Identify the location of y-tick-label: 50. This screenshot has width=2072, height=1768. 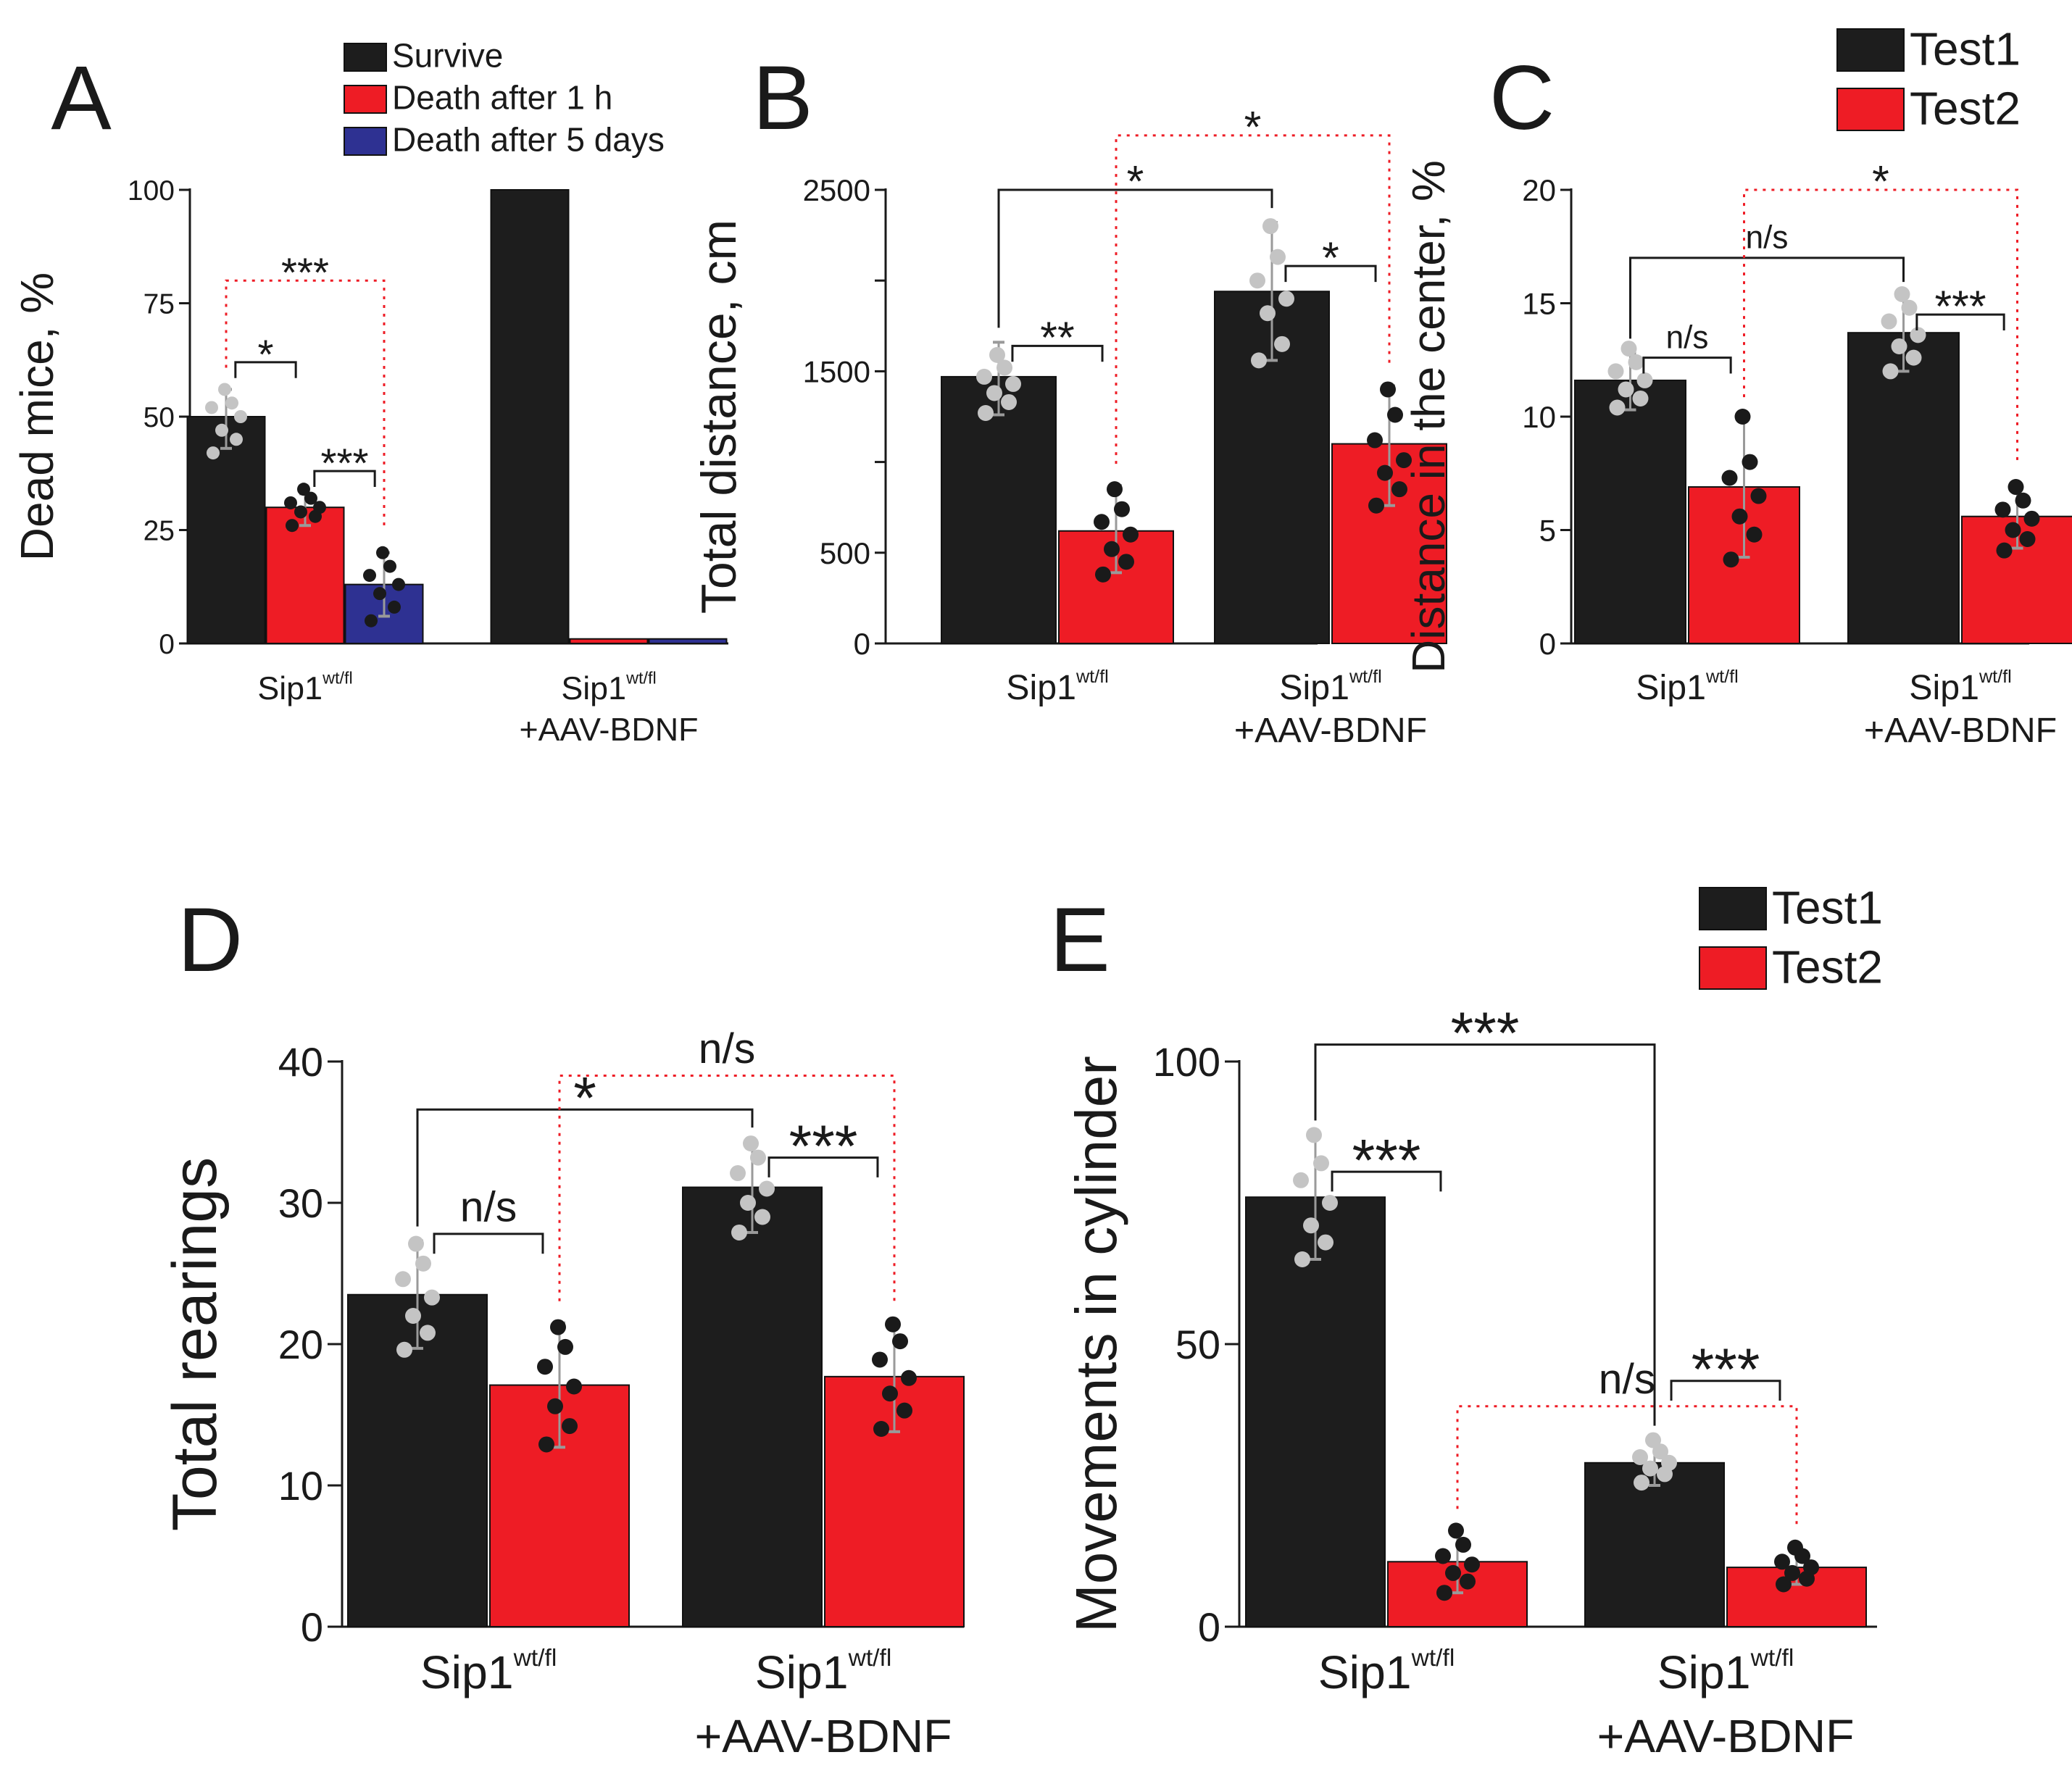
(159, 417).